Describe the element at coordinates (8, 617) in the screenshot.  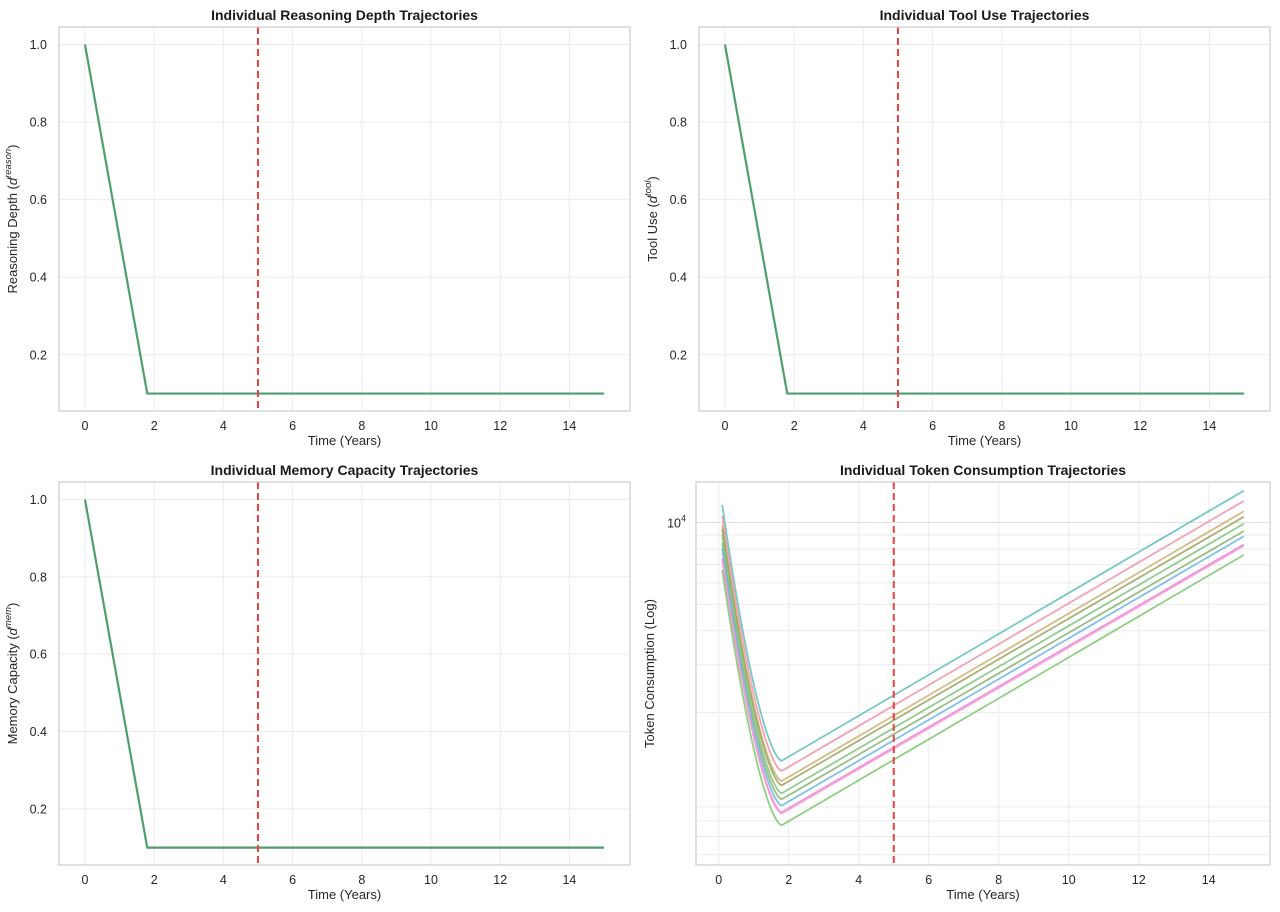
I see `y-axis-label-superscript: mem` at that location.